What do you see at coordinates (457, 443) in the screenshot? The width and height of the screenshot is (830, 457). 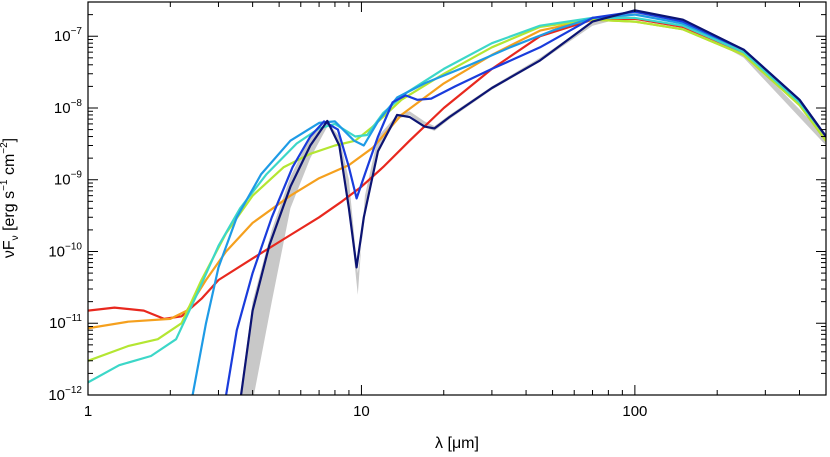 I see `x-axis-title: λ [μm]` at bounding box center [457, 443].